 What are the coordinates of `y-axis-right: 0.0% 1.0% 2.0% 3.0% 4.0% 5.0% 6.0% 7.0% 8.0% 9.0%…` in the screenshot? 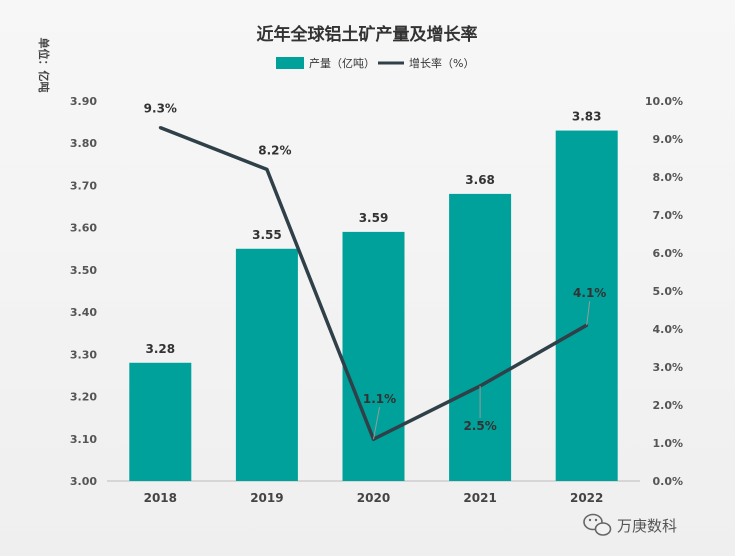 It's located at (664, 291).